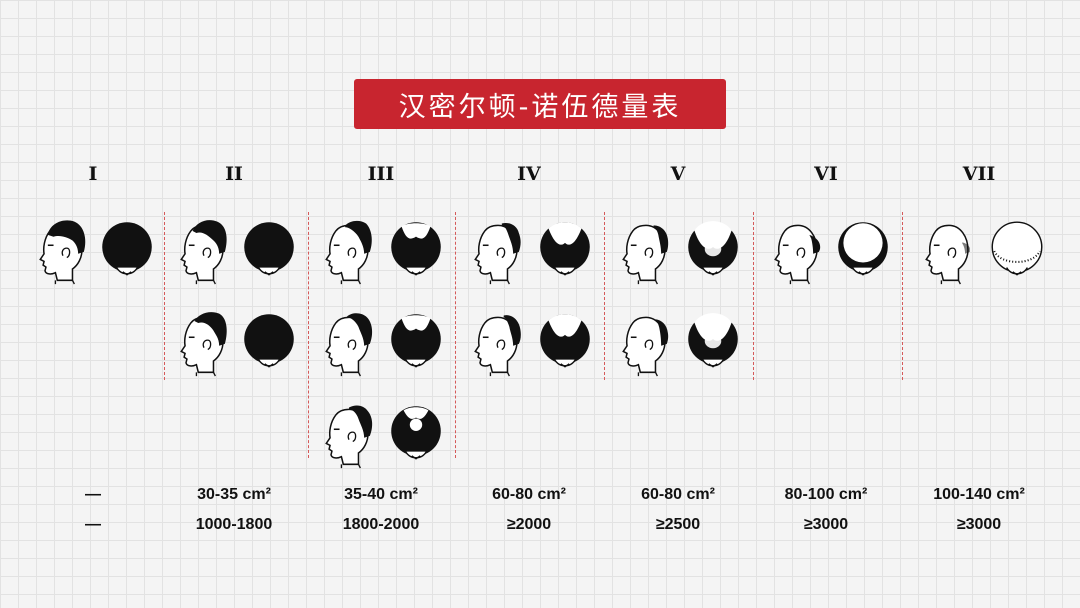 This screenshot has width=1080, height=608. I want to click on grade-5-area: 60-80 cm², so click(678, 494).